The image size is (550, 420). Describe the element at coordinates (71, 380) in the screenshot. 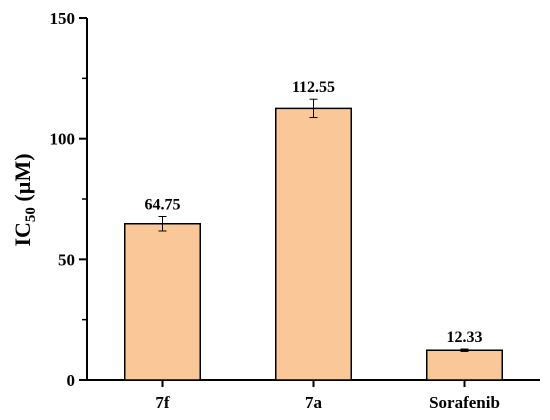

I see `y-tick-label-0: 0` at that location.